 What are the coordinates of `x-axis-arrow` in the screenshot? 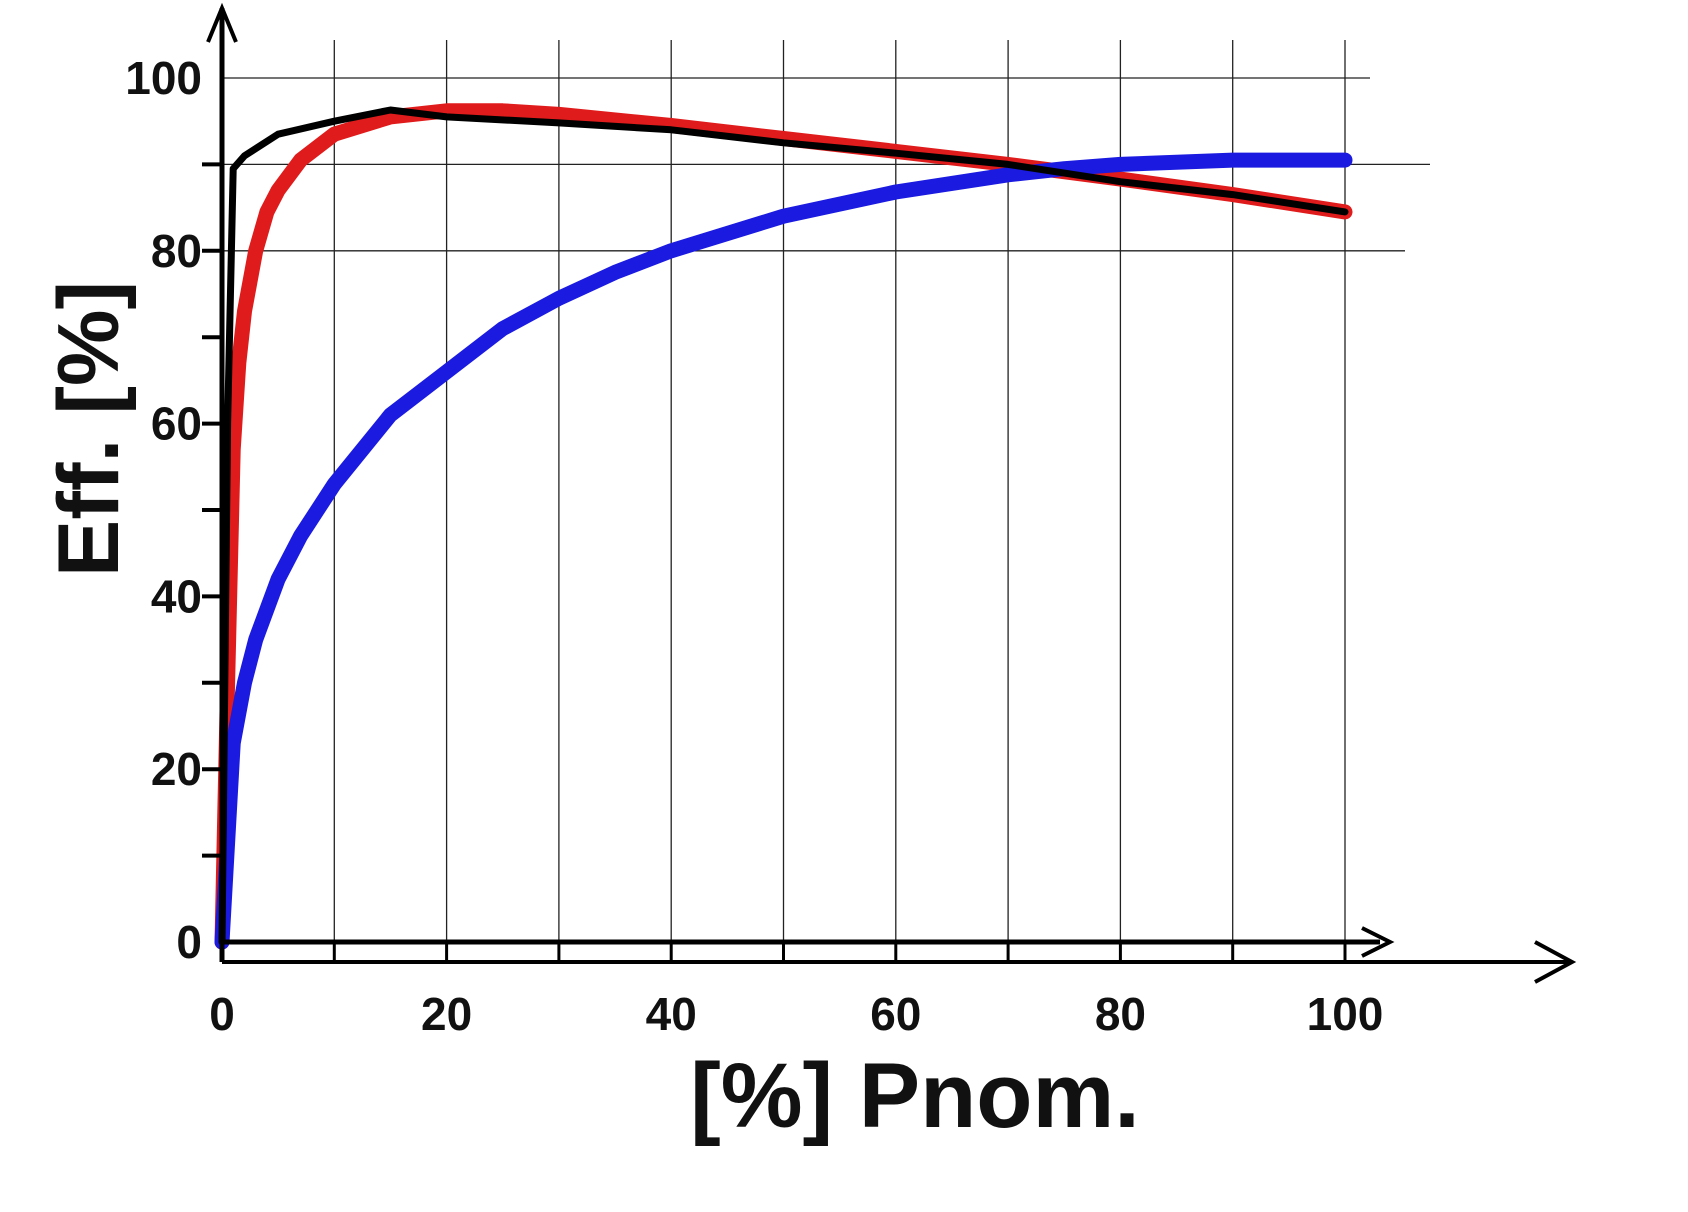 It's located at (1378, 942).